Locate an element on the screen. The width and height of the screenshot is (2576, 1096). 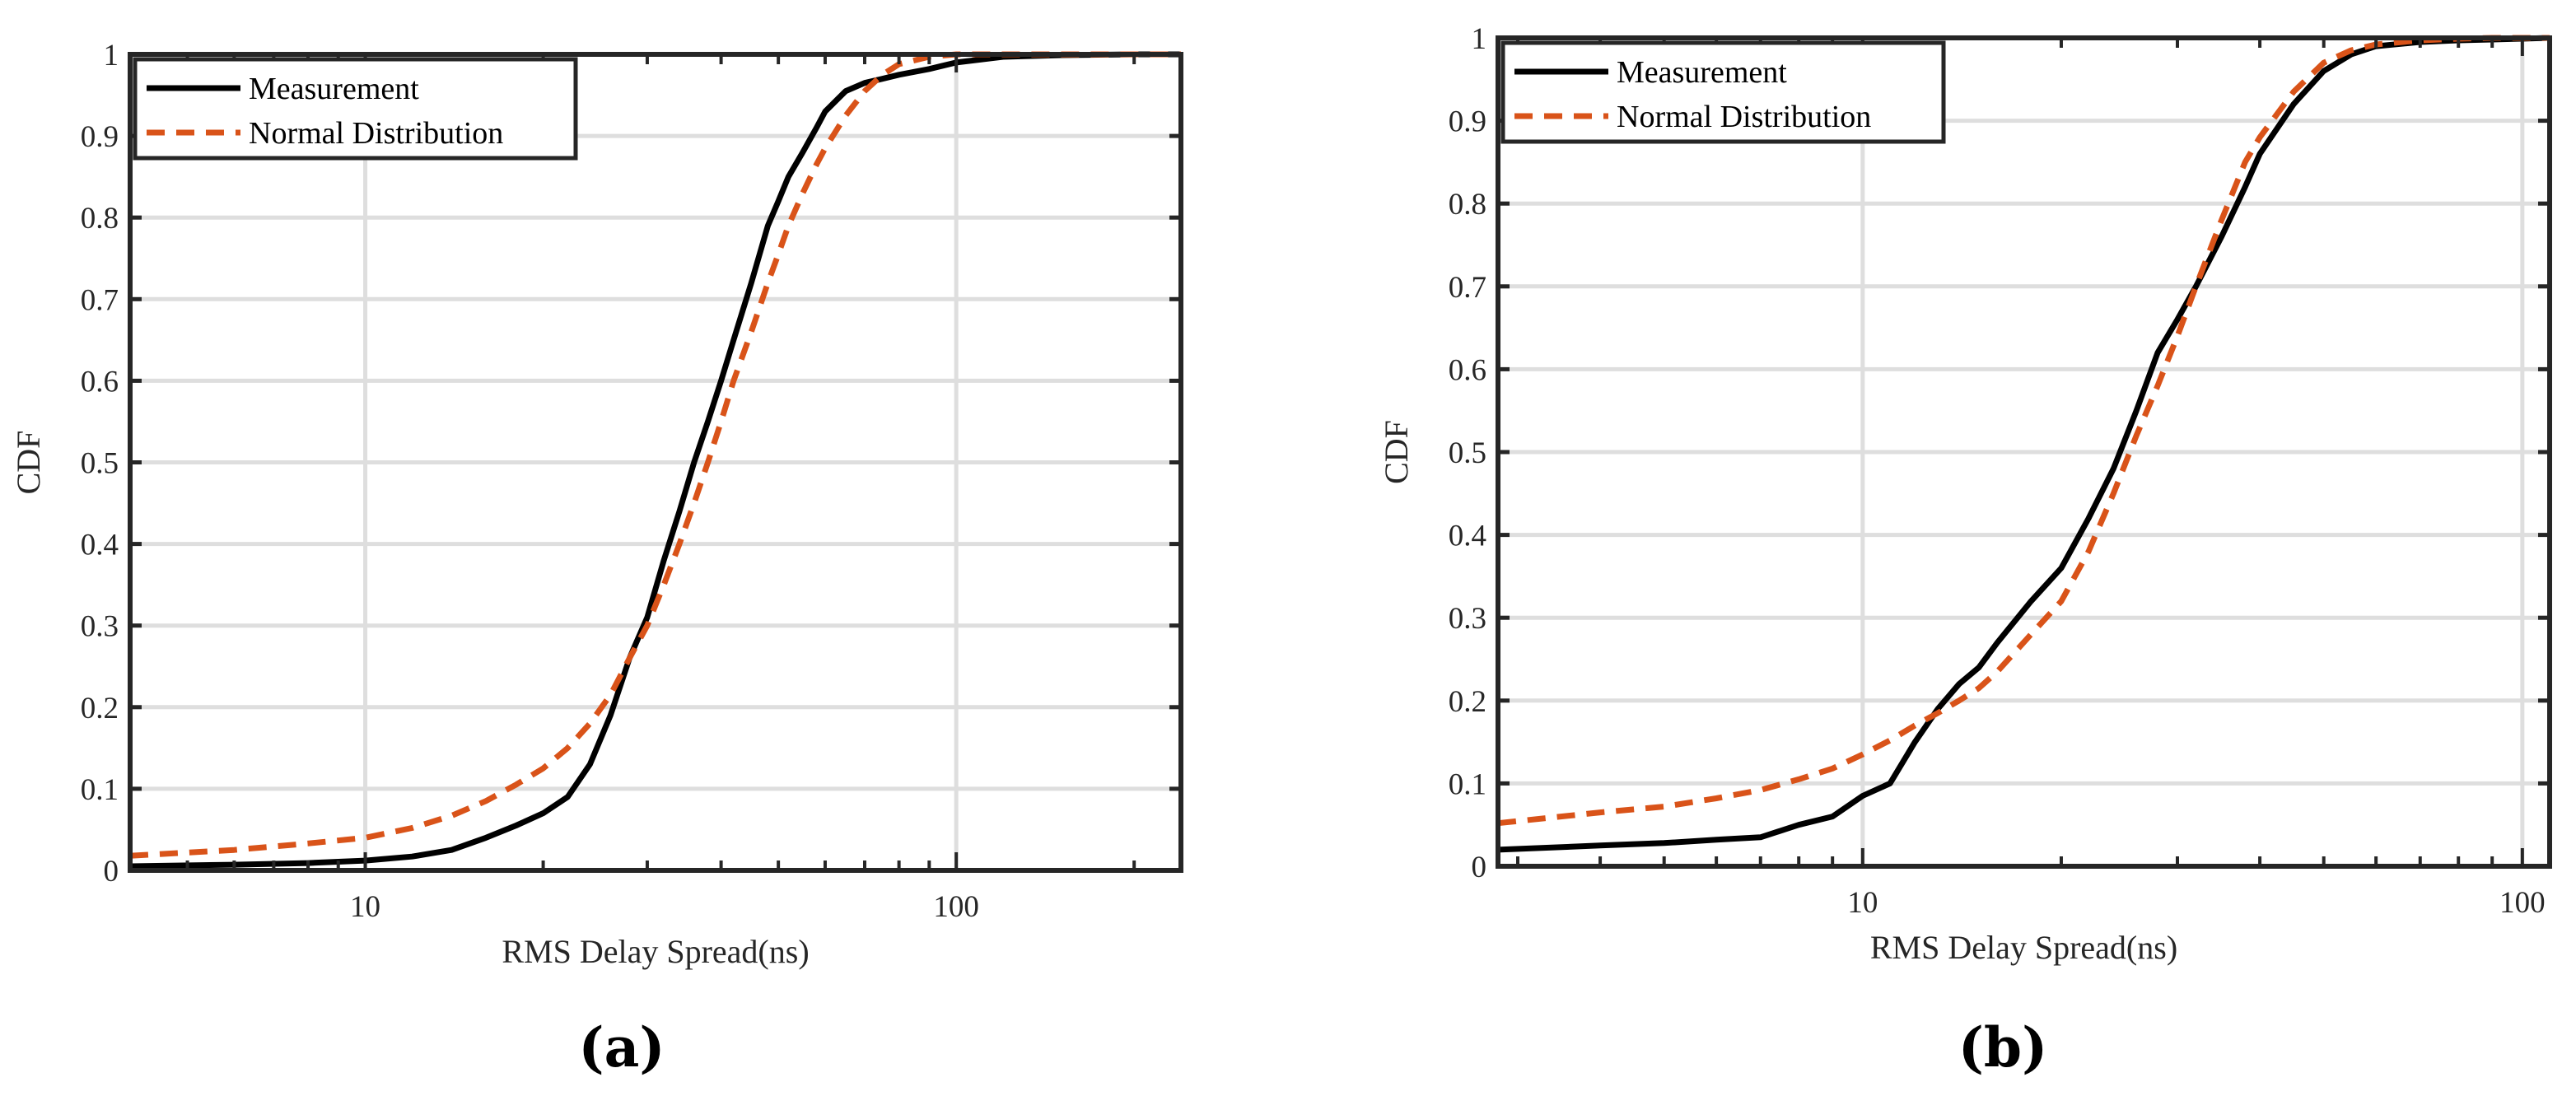
panel-label: (b) is located at coordinates (2003, 1047).